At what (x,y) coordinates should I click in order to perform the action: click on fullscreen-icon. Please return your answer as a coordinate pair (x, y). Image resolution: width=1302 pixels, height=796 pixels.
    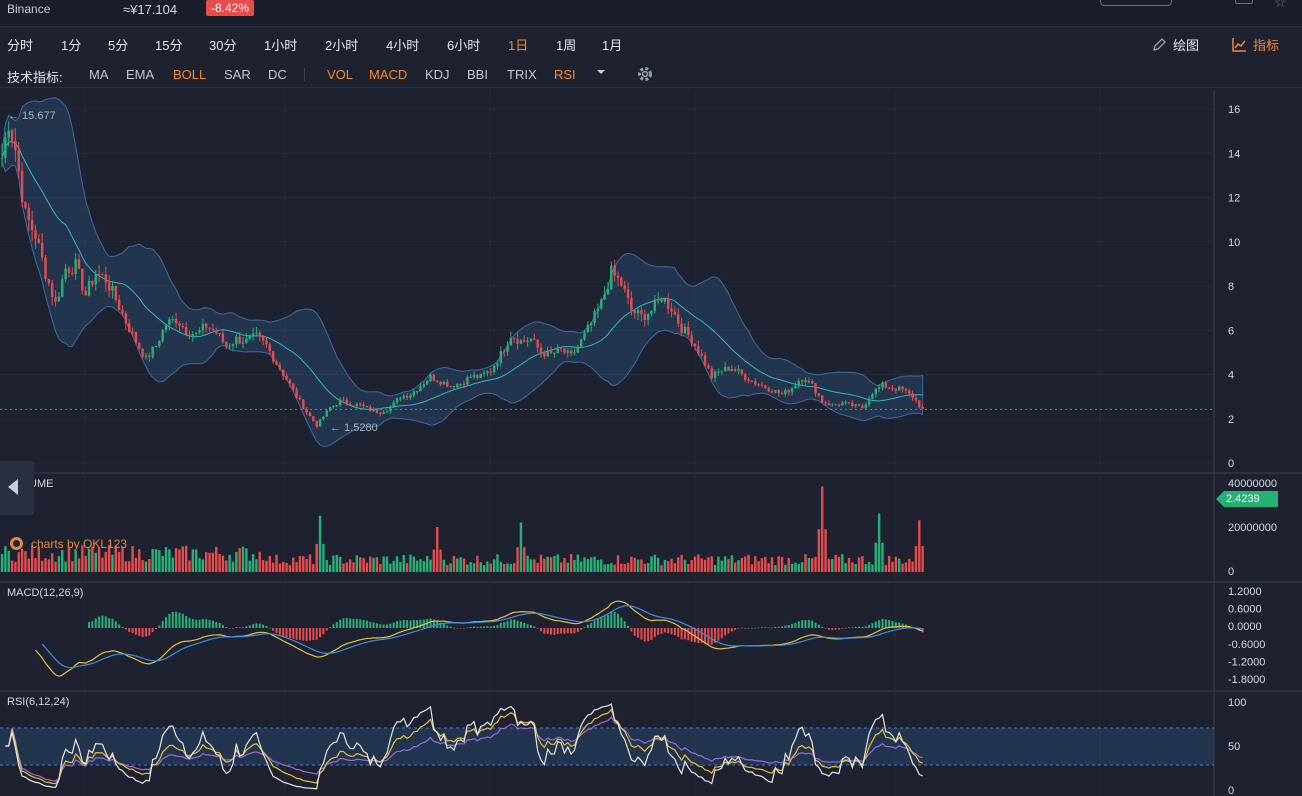
    Looking at the image, I should click on (1244, 2).